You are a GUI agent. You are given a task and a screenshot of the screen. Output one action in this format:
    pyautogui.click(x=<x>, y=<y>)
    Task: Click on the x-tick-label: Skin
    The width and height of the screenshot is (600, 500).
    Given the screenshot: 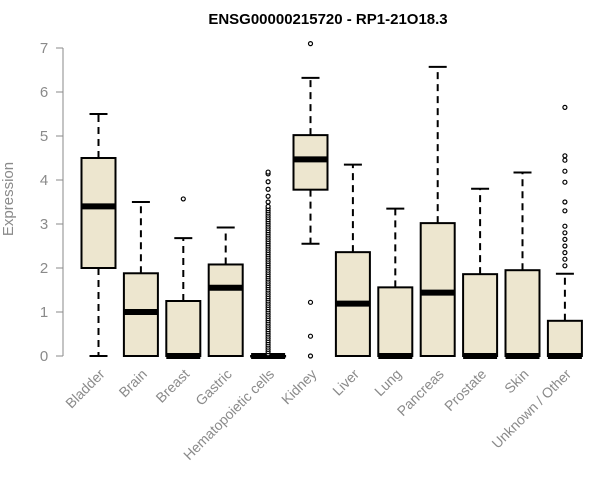 What is the action you would take?
    pyautogui.click(x=516, y=381)
    